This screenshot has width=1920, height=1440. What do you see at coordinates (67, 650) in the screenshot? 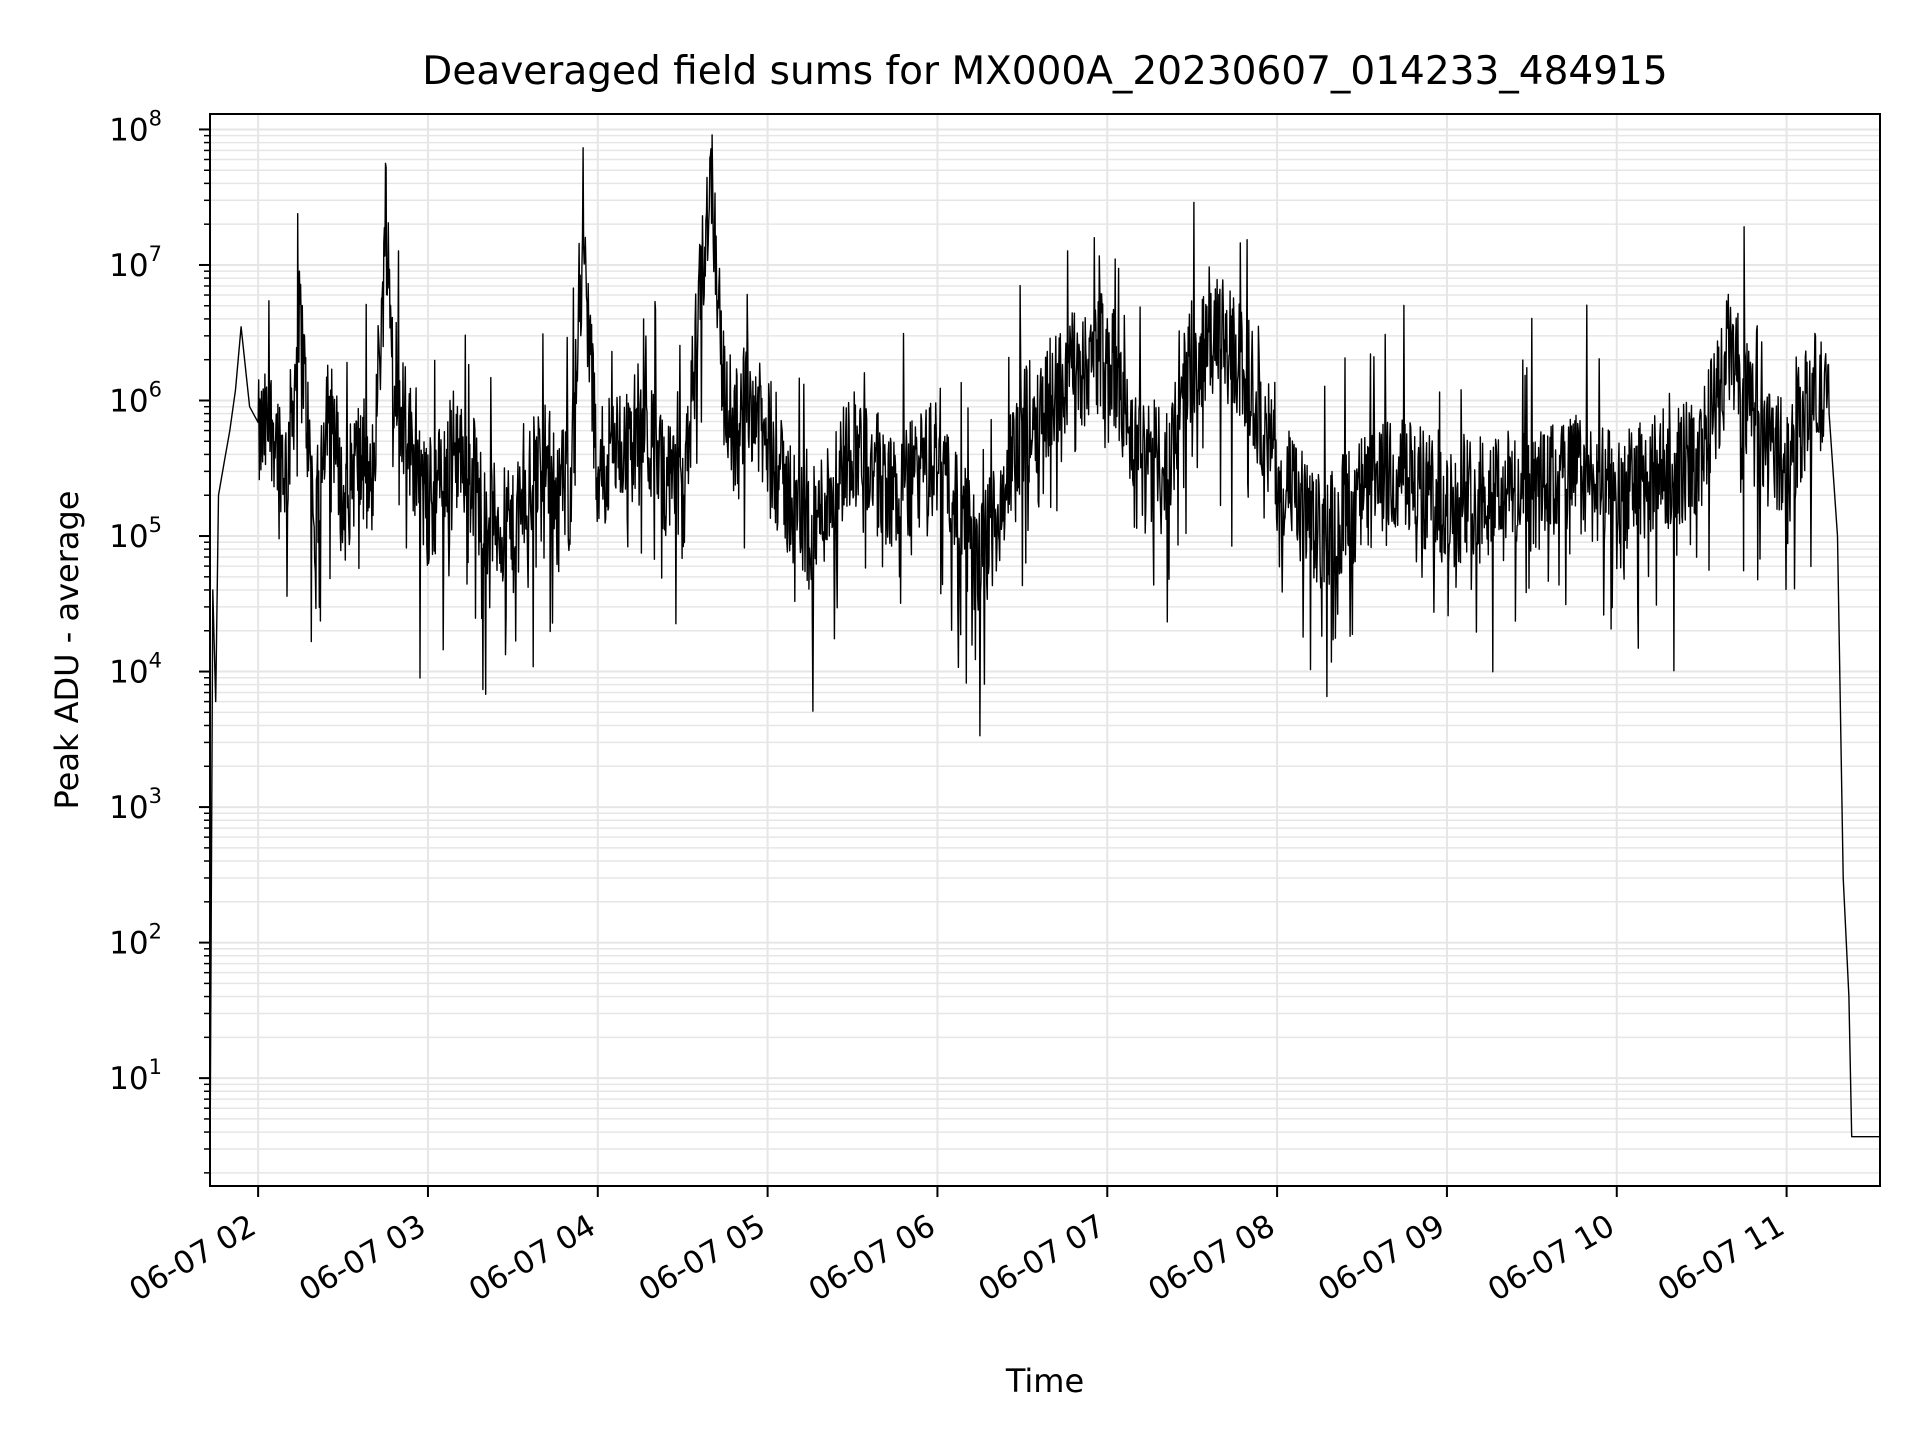
I see `y-axis-label: Peak ADU - average` at bounding box center [67, 650].